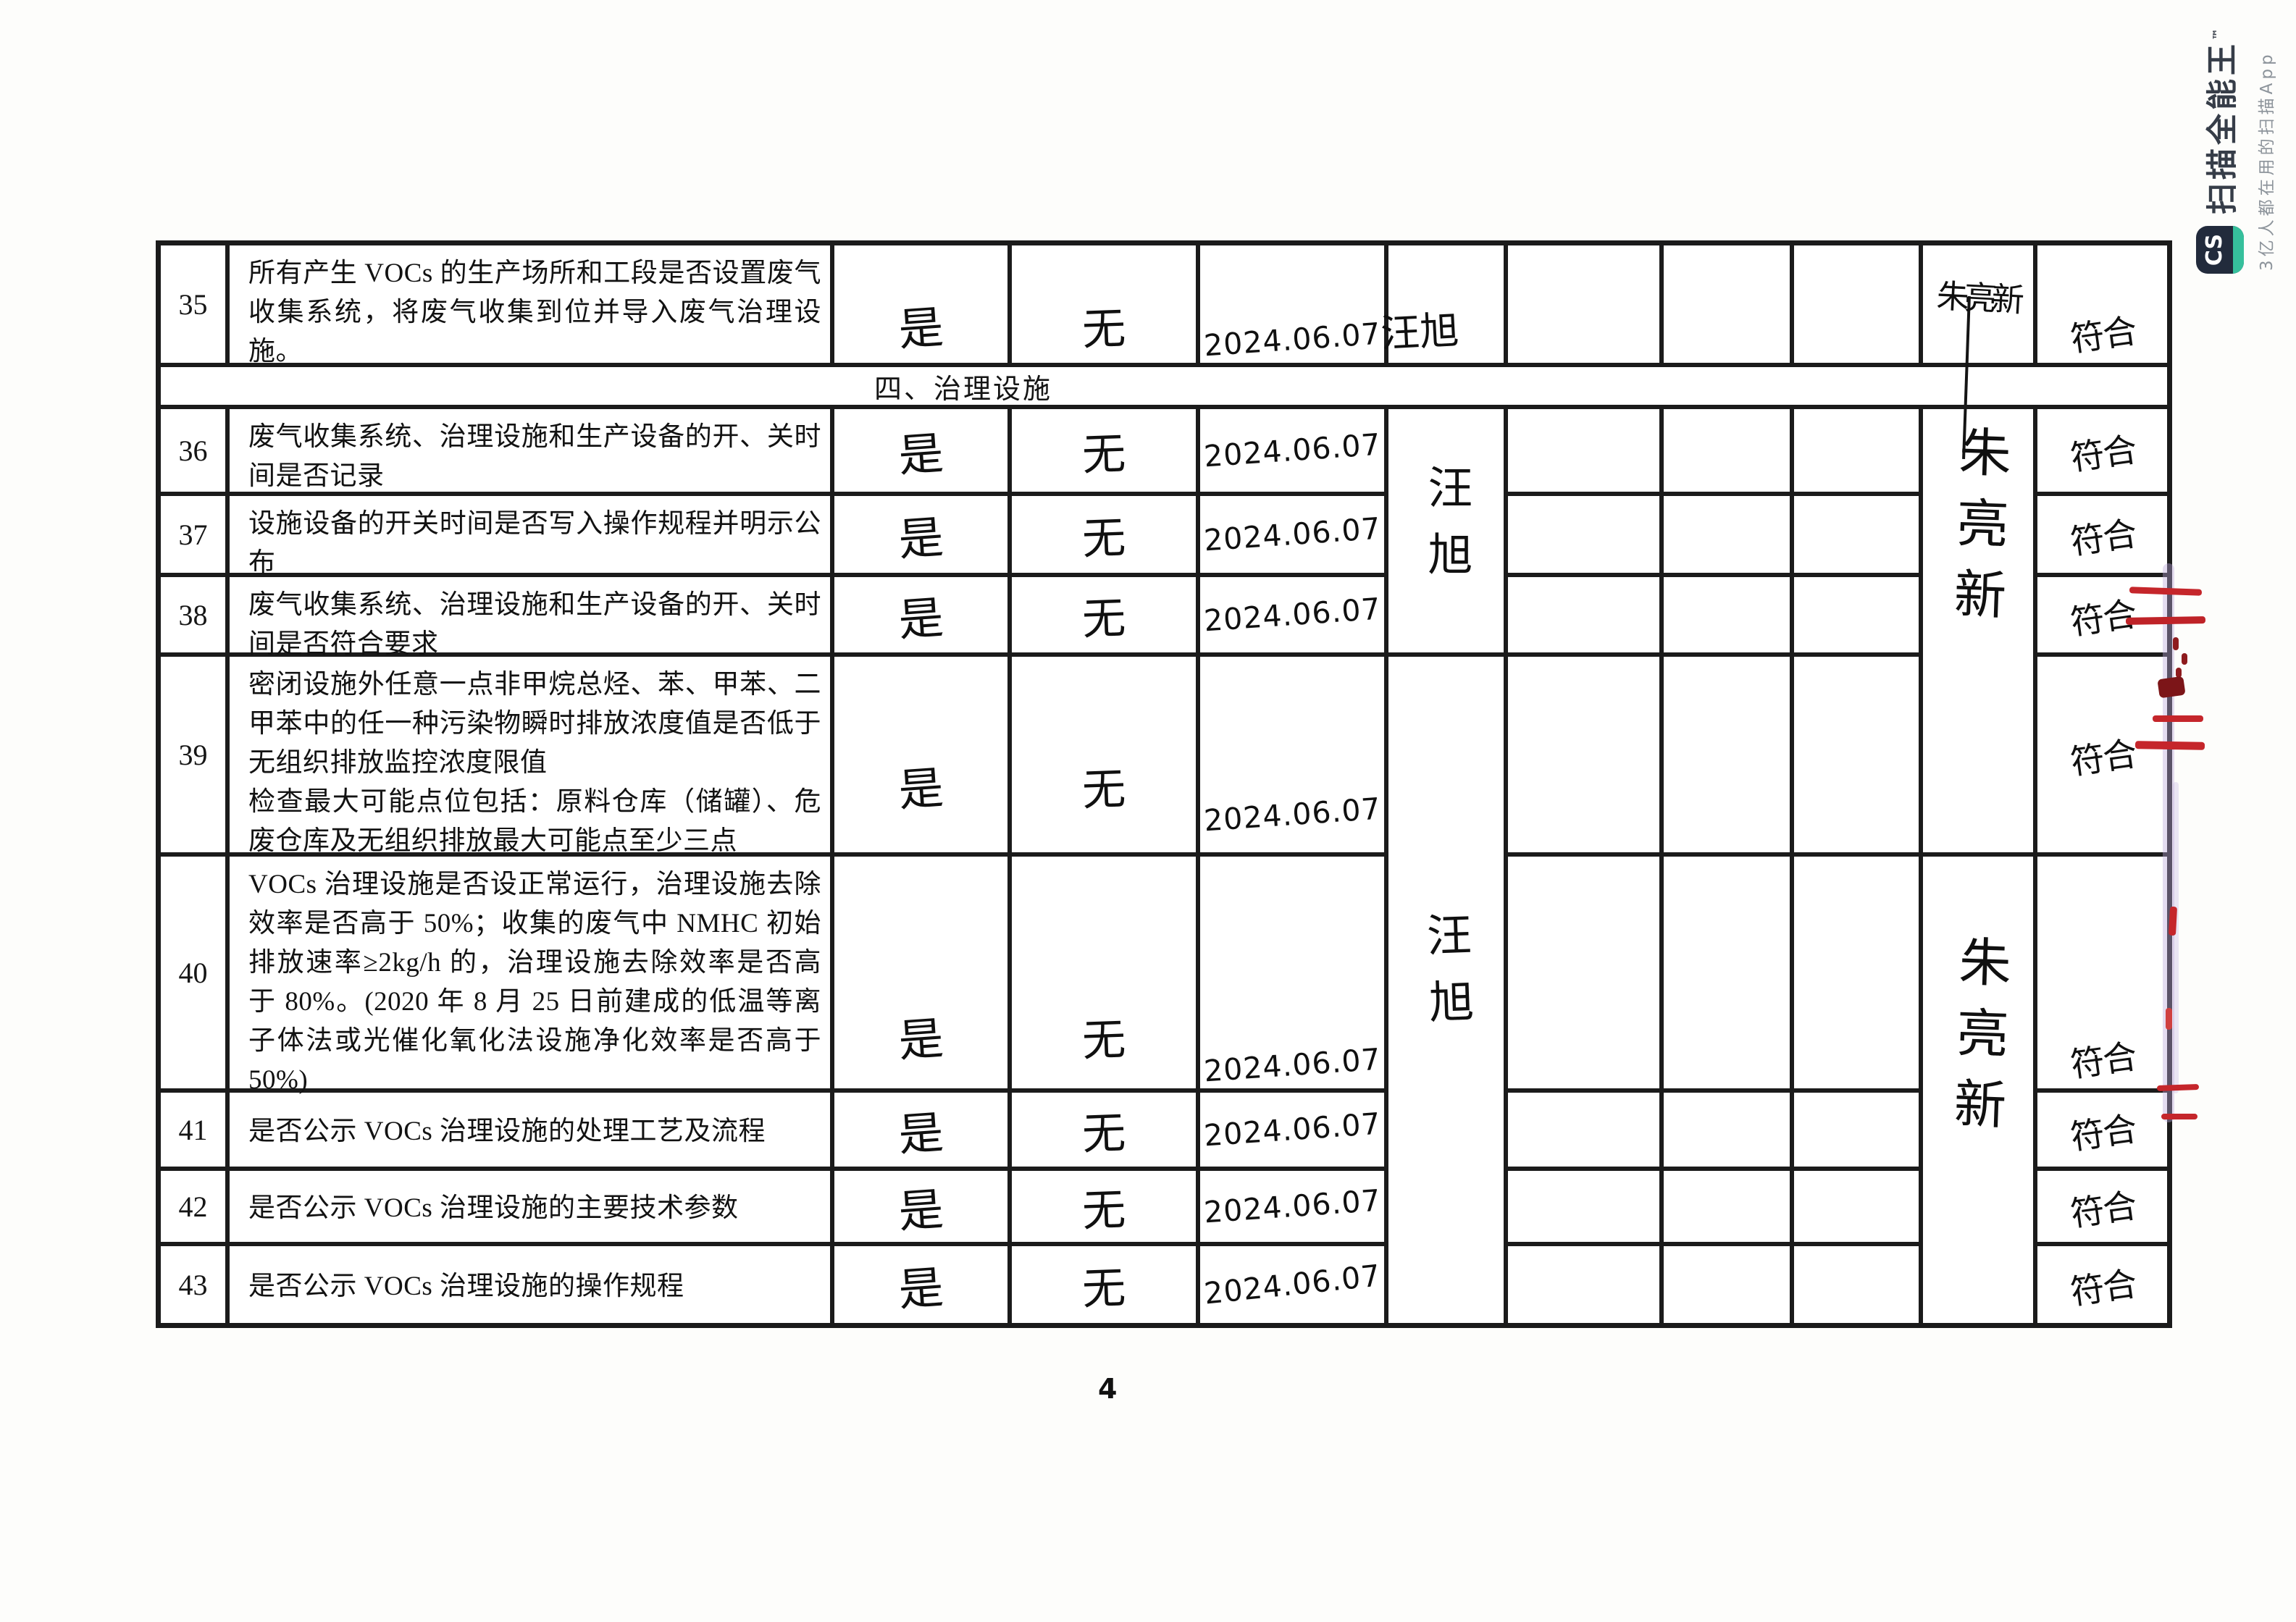  Describe the element at coordinates (193, 1129) in the screenshot. I see `row-number: 41` at that location.